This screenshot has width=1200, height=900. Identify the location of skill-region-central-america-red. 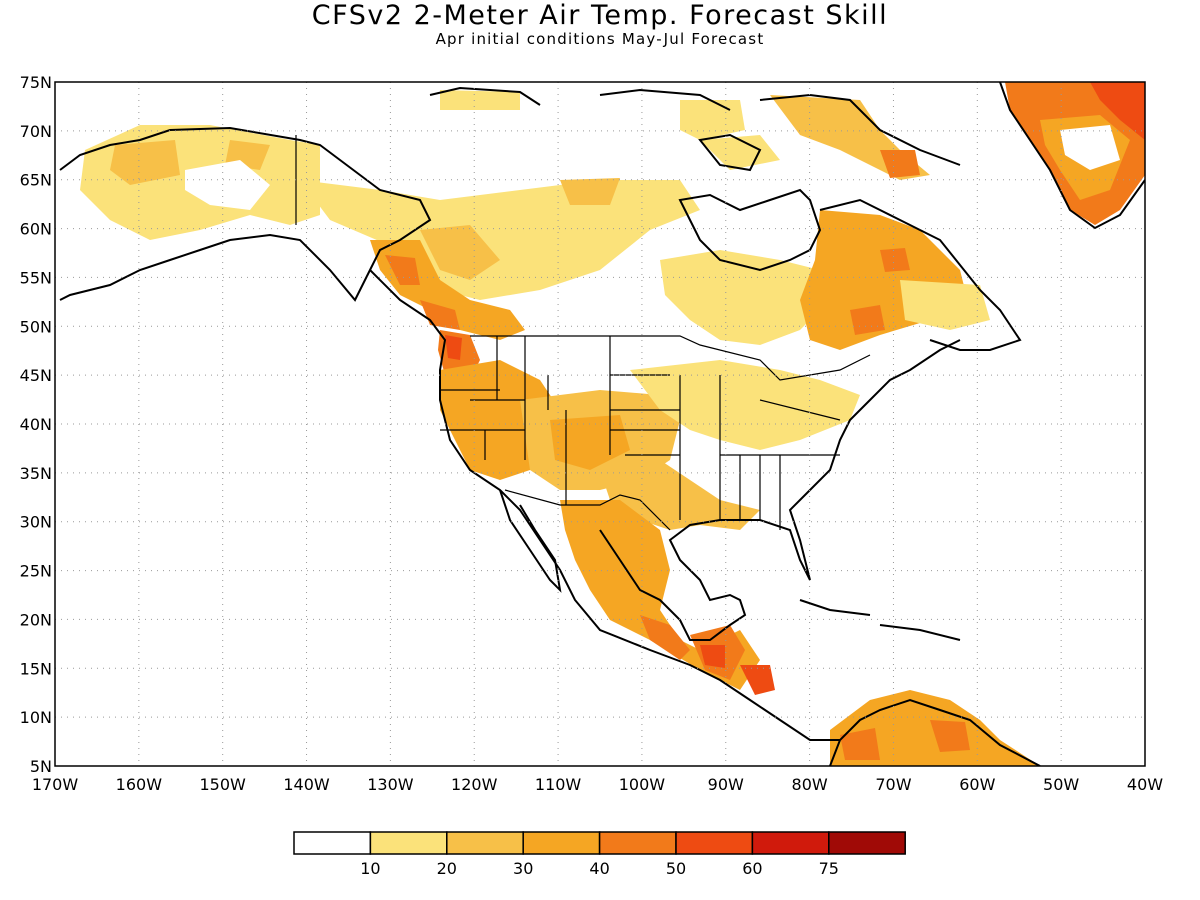
(737, 670).